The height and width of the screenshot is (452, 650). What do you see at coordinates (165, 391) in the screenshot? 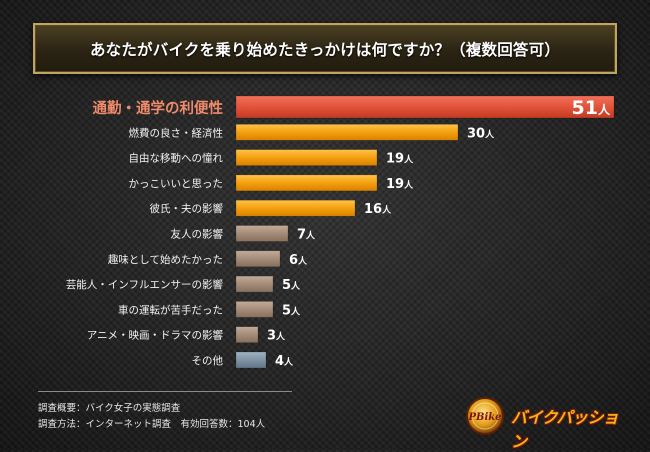
I see `footer-divider` at bounding box center [165, 391].